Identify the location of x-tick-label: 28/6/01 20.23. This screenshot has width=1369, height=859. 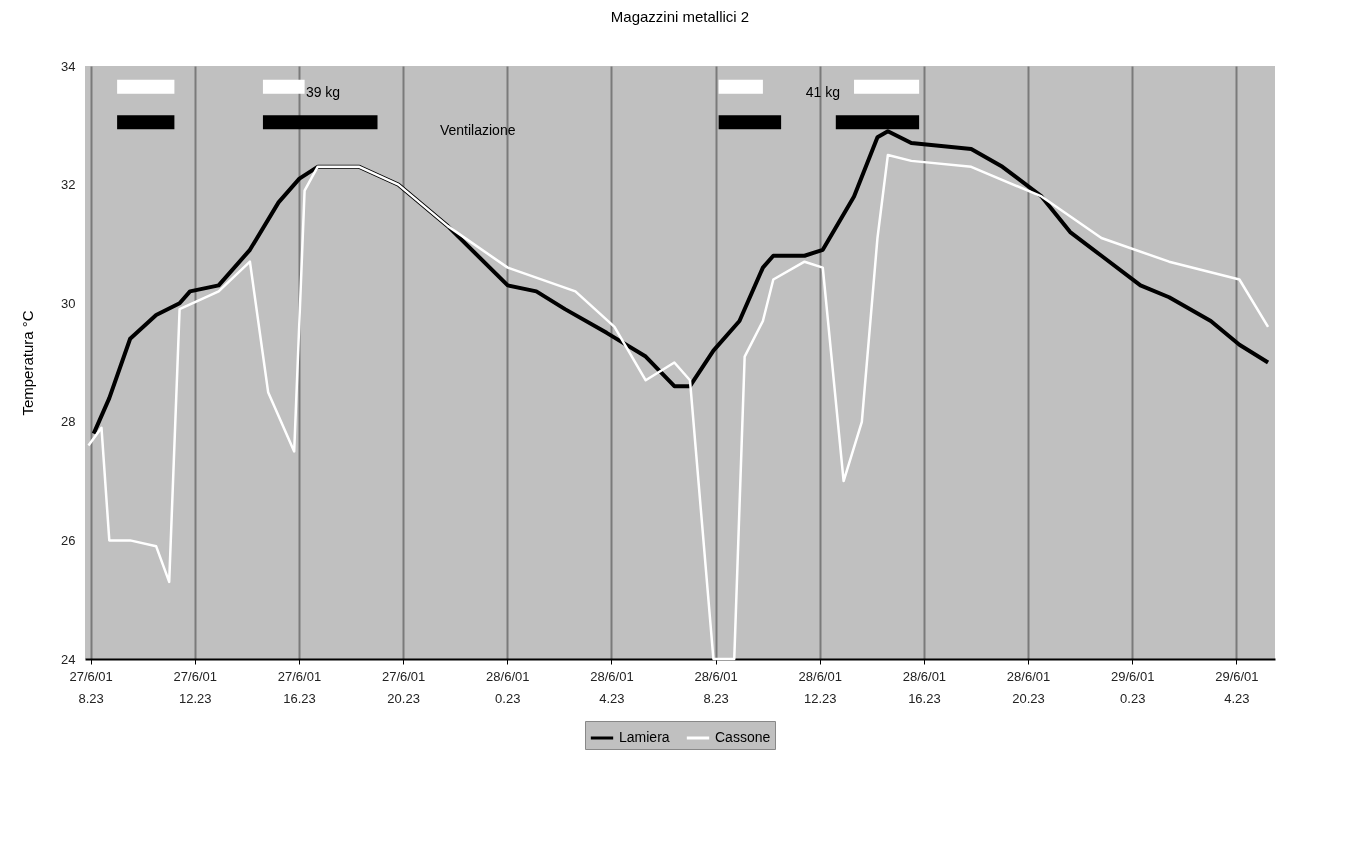
(1028, 687).